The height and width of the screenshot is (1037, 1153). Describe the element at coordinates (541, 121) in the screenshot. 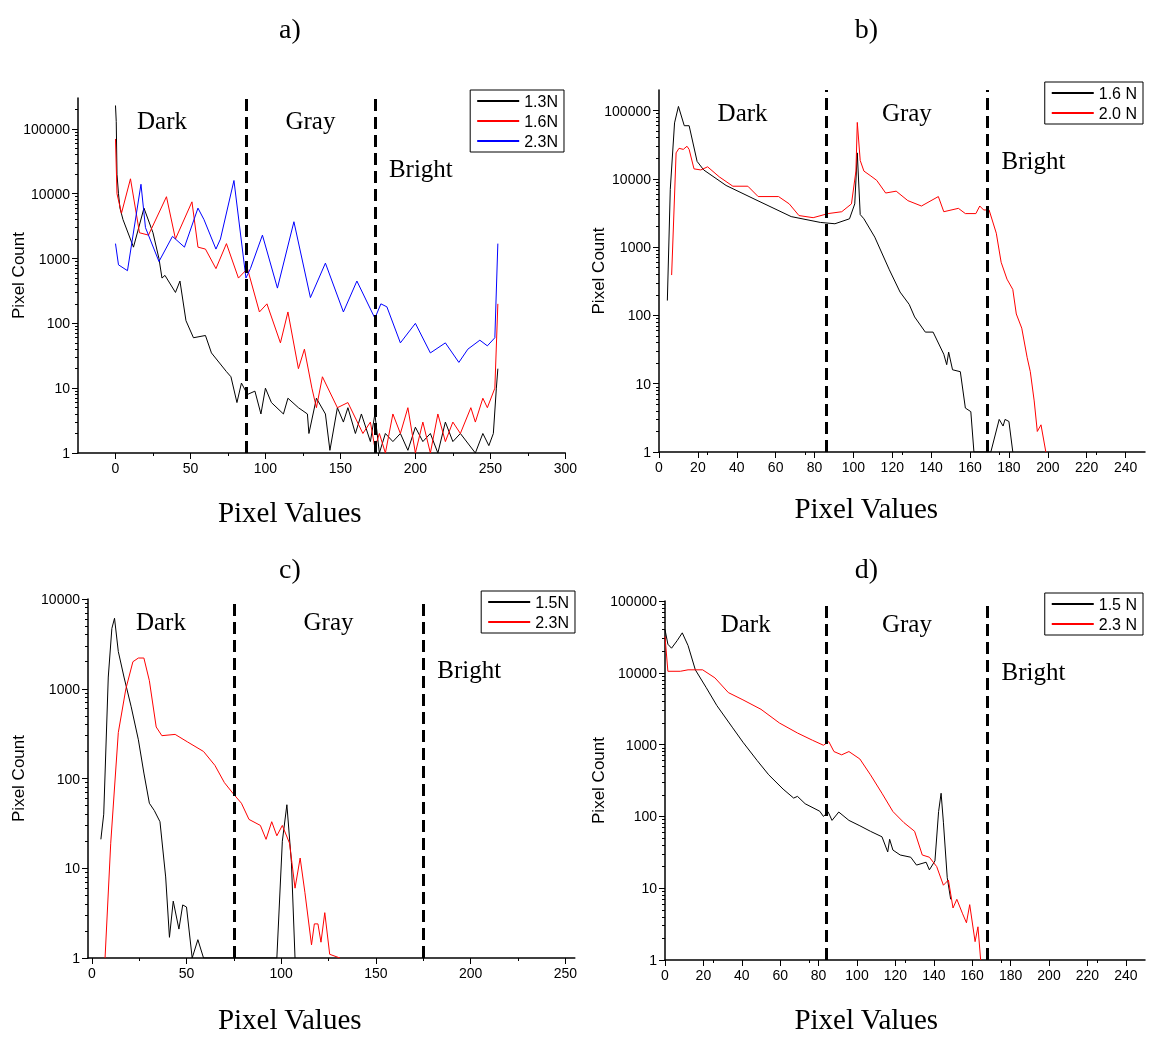

I see `legend-label: 1.6N` at that location.